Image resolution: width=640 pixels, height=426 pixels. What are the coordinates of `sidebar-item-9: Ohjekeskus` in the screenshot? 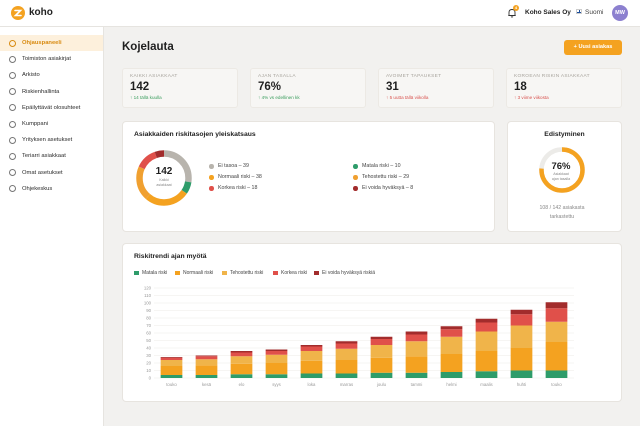 It's located at (51, 189).